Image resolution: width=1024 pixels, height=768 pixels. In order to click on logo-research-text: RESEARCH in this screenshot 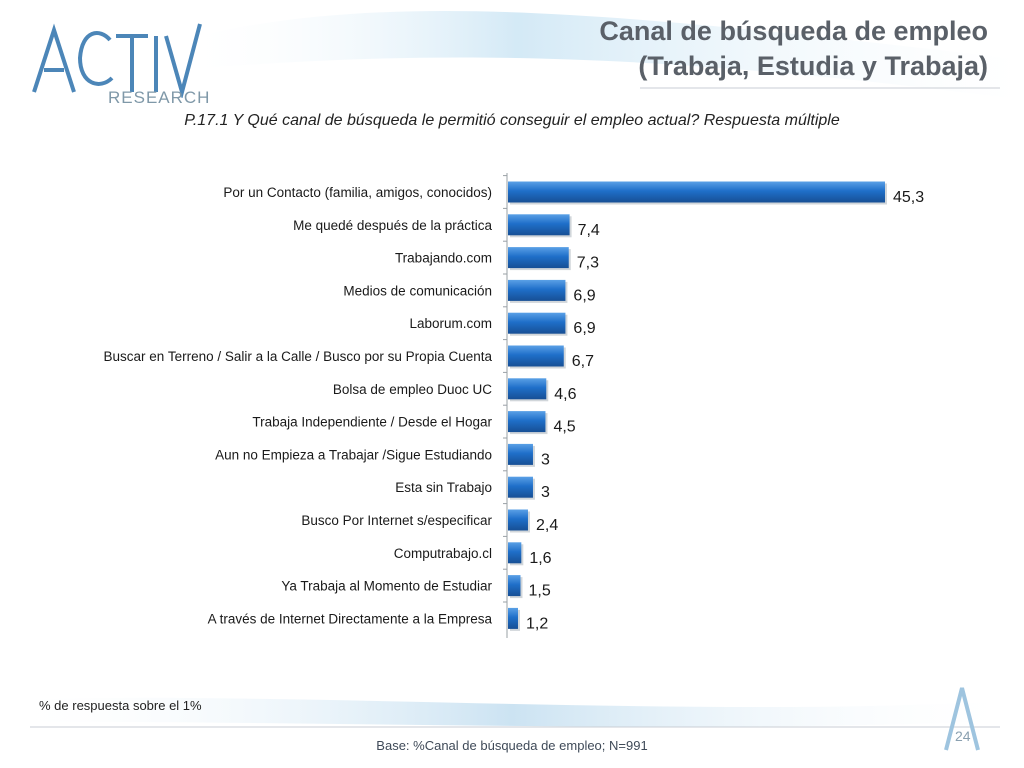, I will do `click(159, 97)`.